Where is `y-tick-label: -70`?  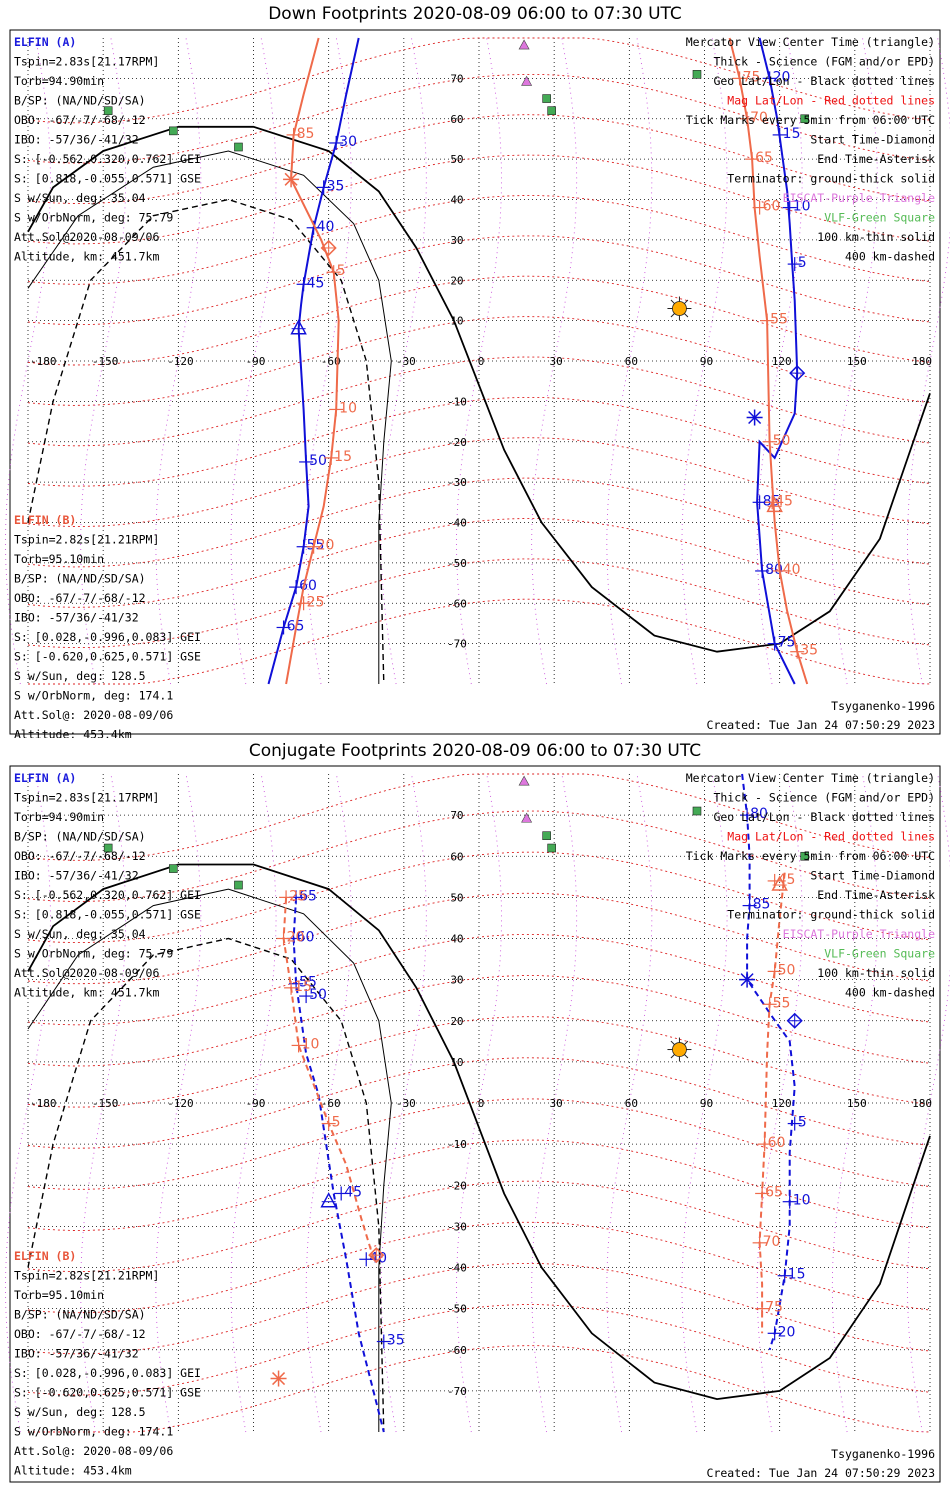 y-tick-label: -70 is located at coordinates (457, 1391).